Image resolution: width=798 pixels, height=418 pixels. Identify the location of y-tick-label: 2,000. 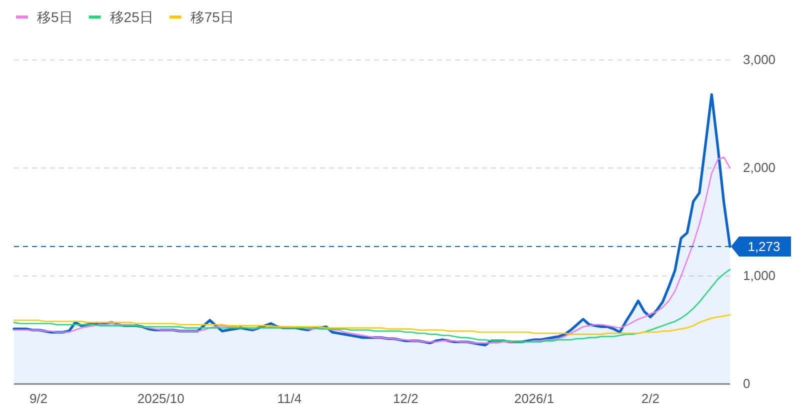
(759, 168).